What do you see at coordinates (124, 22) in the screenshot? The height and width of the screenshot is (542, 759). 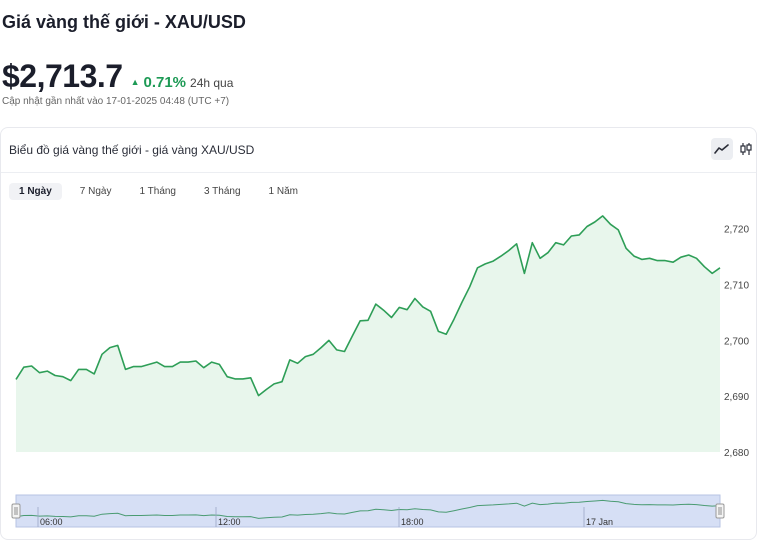 I see `page-title: Giá vàng thế giới - XAU/USD` at bounding box center [124, 22].